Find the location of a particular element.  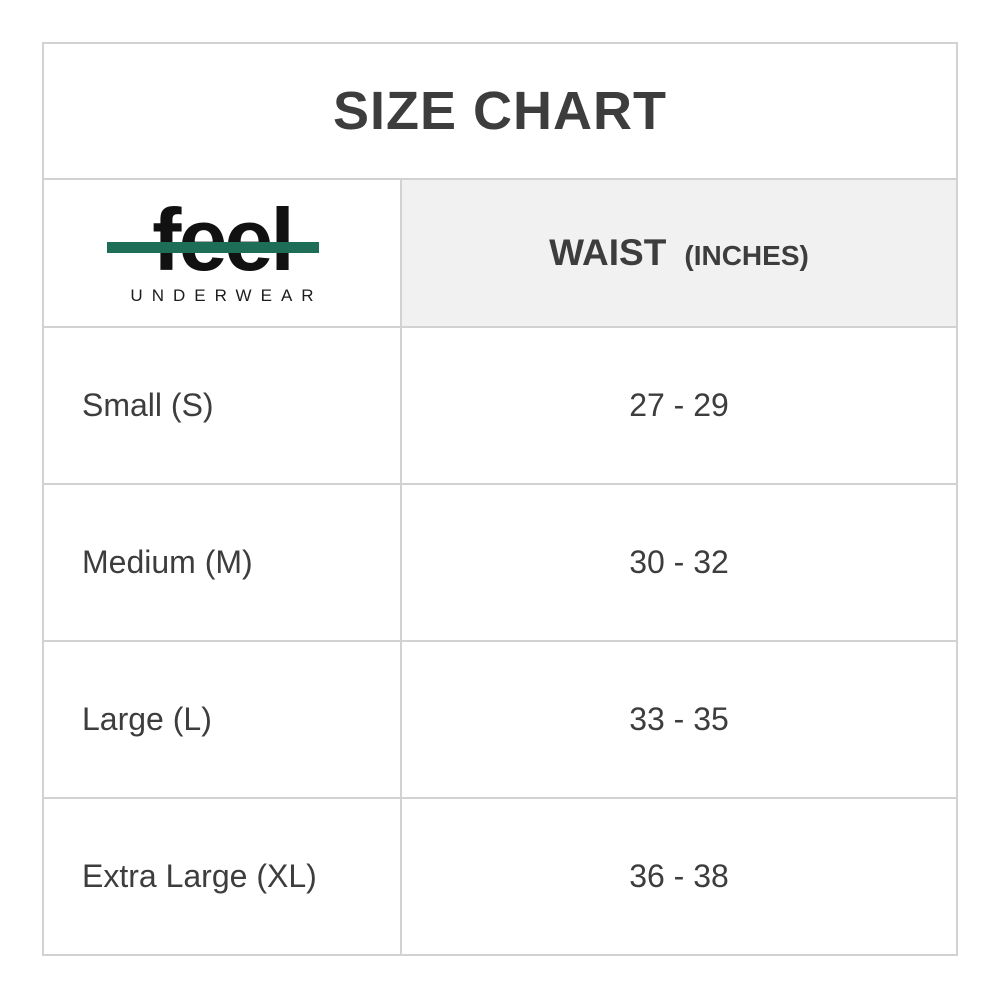

waist-label: WAIST is located at coordinates (608, 252).